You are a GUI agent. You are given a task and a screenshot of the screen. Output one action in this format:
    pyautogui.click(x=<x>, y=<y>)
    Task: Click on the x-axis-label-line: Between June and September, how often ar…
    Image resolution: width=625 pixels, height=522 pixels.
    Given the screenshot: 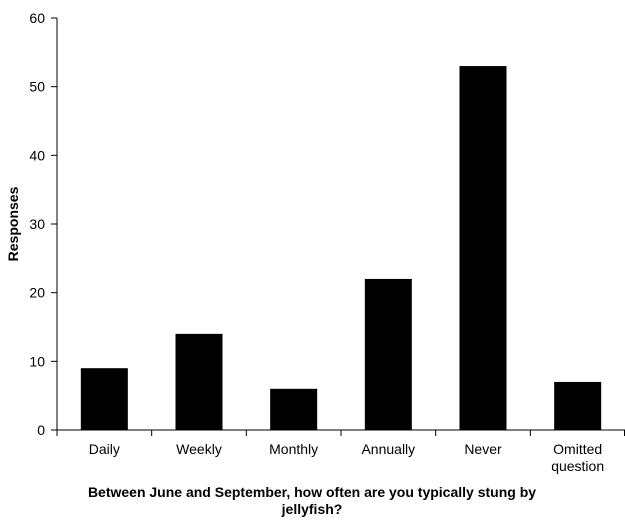 What is the action you would take?
    pyautogui.click(x=312, y=492)
    